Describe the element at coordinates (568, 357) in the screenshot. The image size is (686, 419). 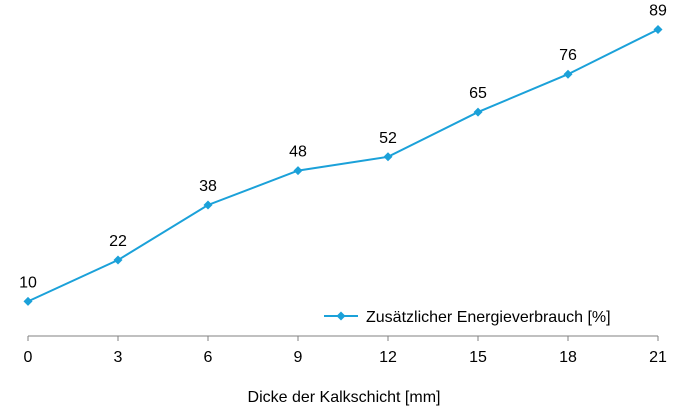
I see `x-tick-label: 18` at that location.